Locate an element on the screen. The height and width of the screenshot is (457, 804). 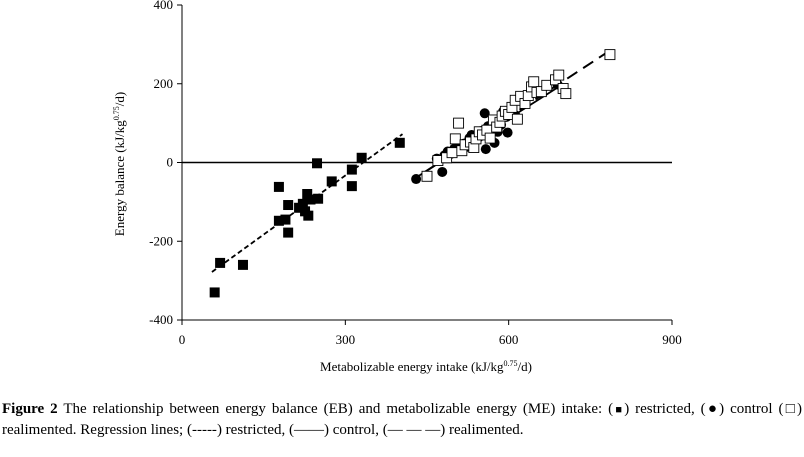
y-tick-label: 200 is located at coordinates (164, 83).